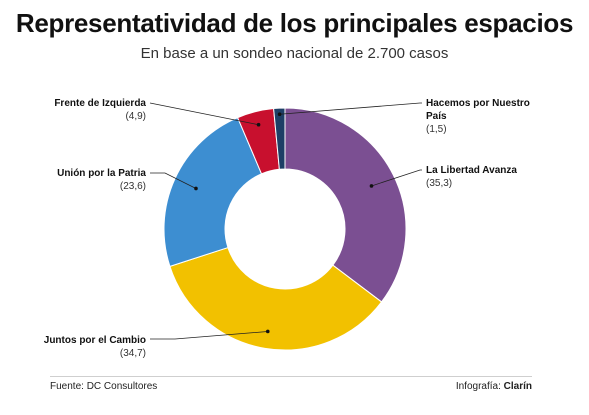 The height and width of the screenshot is (415, 589). I want to click on credit-prefix: Infografía:, so click(479, 386).